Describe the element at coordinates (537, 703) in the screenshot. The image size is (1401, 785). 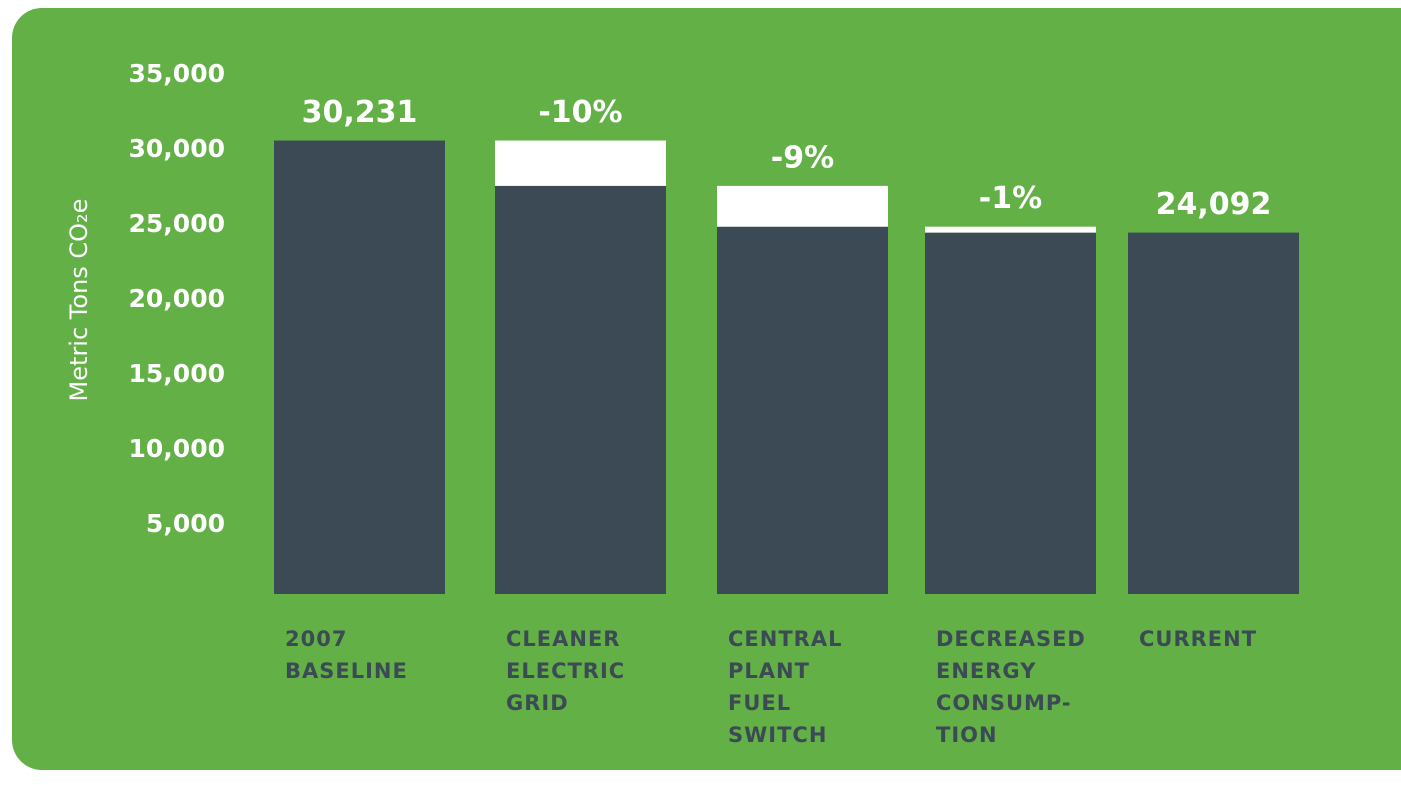
I see `x-tick-label: GRID` at that location.